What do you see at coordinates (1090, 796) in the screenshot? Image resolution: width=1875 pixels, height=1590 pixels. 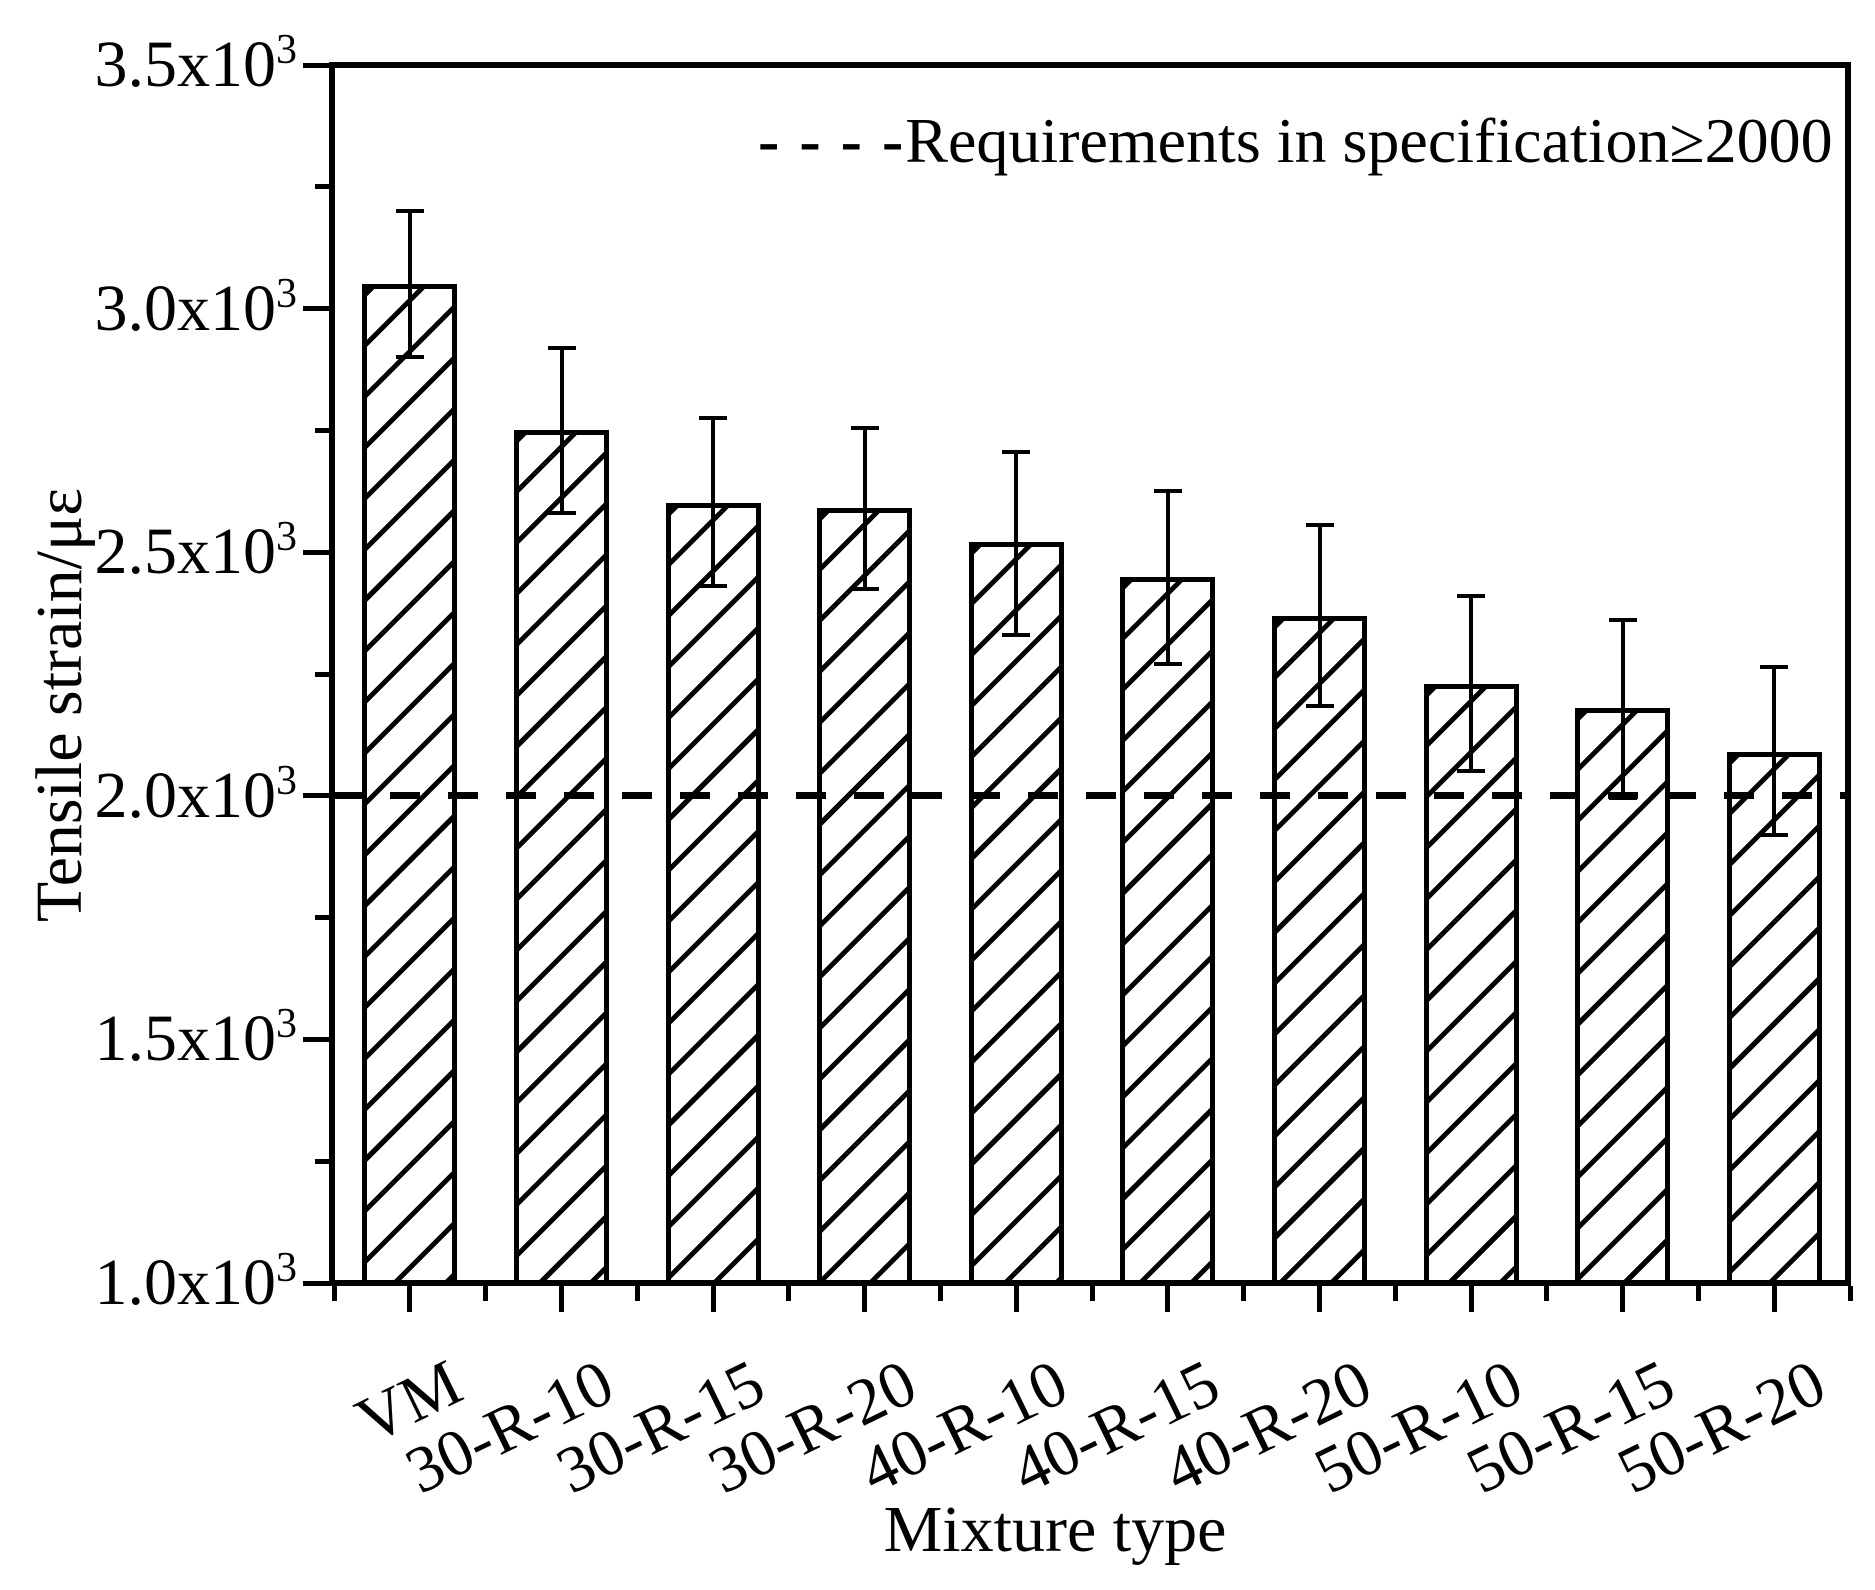 I see `reference-line` at bounding box center [1090, 796].